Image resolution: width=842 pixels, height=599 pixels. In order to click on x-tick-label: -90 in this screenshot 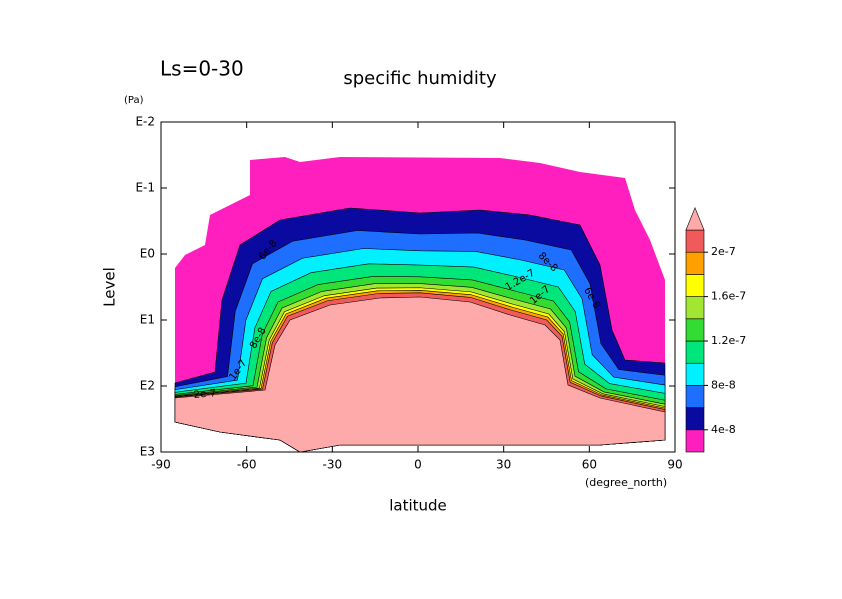, I will do `click(161, 465)`.